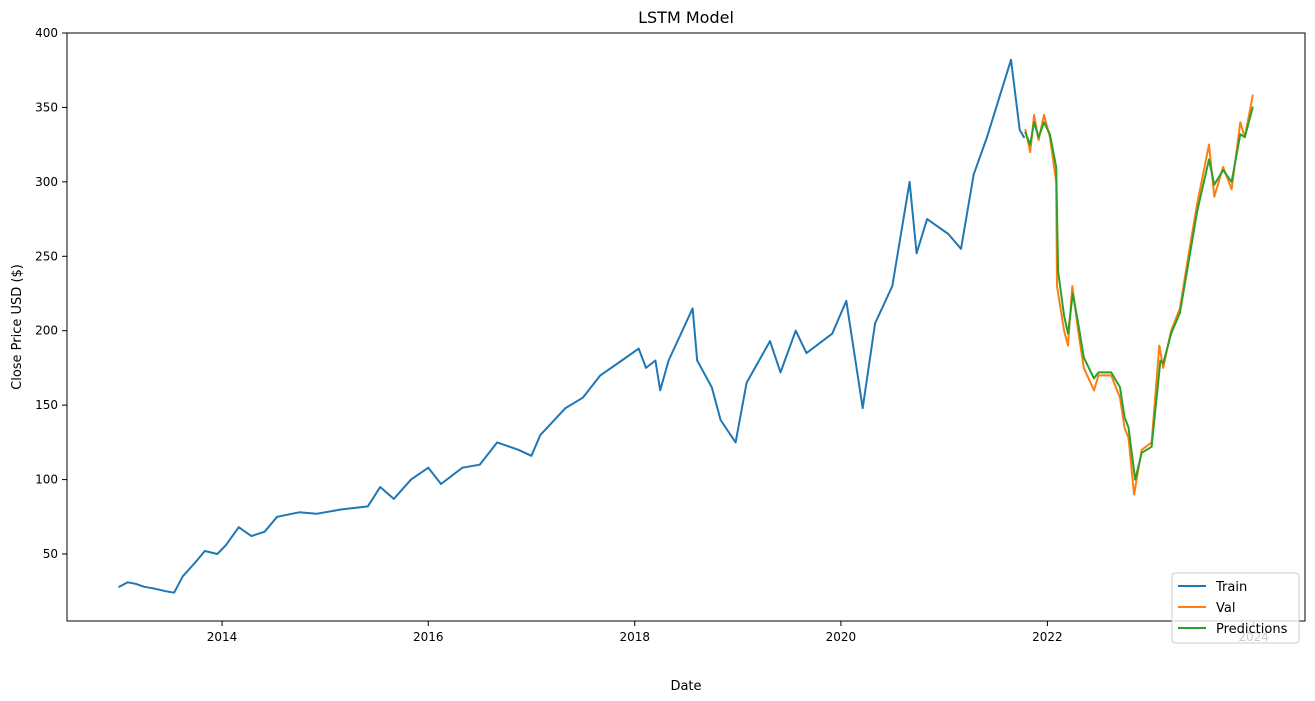  Describe the element at coordinates (50, 554) in the screenshot. I see `y-tick-label: 50` at that location.